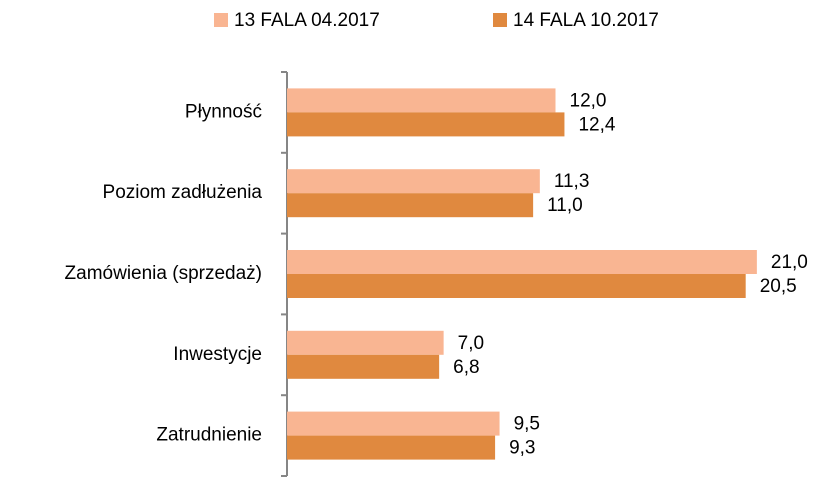 The height and width of the screenshot is (478, 829). What do you see at coordinates (163, 273) in the screenshot?
I see `category-label: Zamówienia (sprzedaż)` at bounding box center [163, 273].